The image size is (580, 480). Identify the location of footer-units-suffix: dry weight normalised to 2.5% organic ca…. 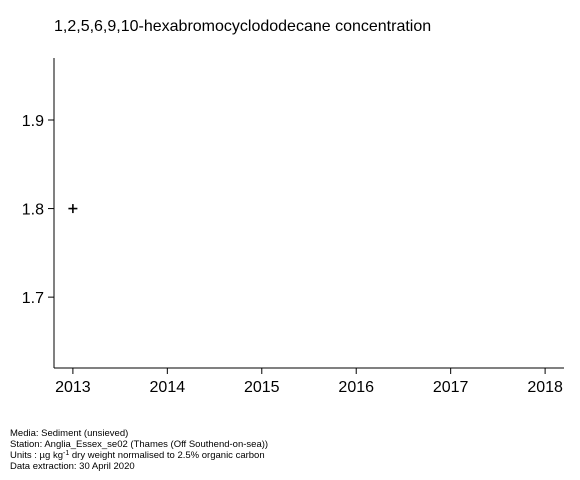
(167, 455).